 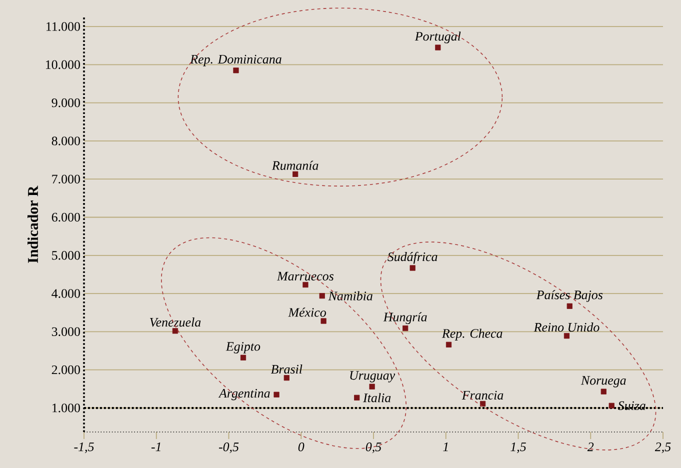 I want to click on annotation: México, so click(x=307, y=312).